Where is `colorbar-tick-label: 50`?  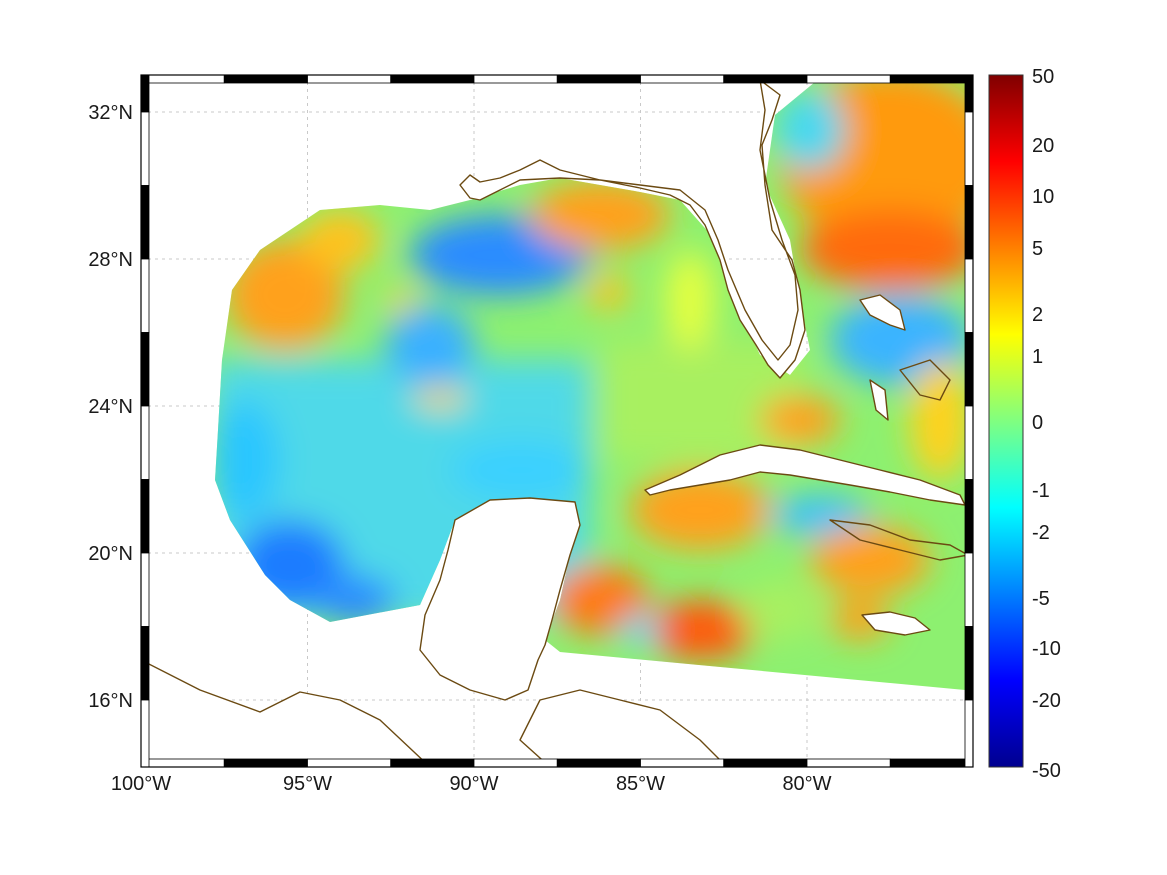
colorbar-tick-label: 50 is located at coordinates (1043, 77).